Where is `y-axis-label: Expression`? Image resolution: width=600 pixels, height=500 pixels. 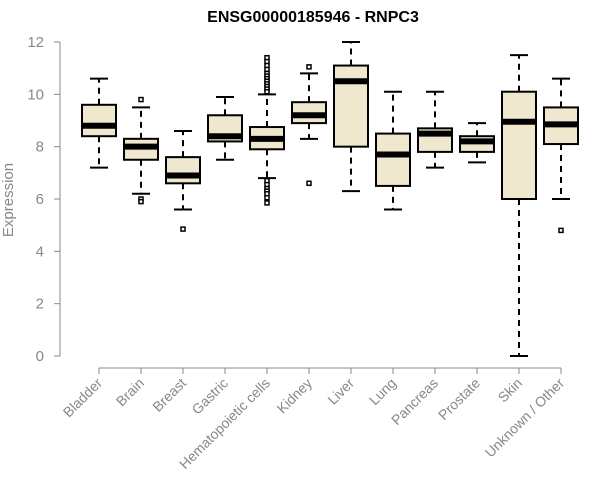
y-axis-label: Expression is located at coordinates (8, 200).